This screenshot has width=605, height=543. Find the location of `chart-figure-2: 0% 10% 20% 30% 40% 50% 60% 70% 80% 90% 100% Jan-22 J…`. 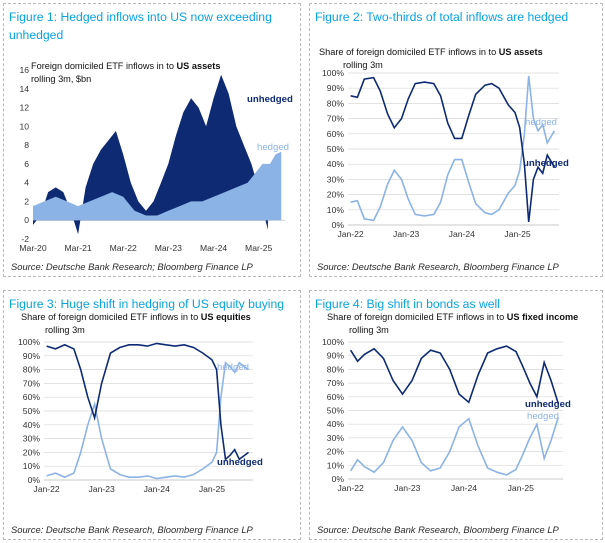

chart-figure-2: 0% 10% 20% 30% 40% 50% 60% 70% 80% 90% 100% Jan-22 J… is located at coordinates (445, 153).